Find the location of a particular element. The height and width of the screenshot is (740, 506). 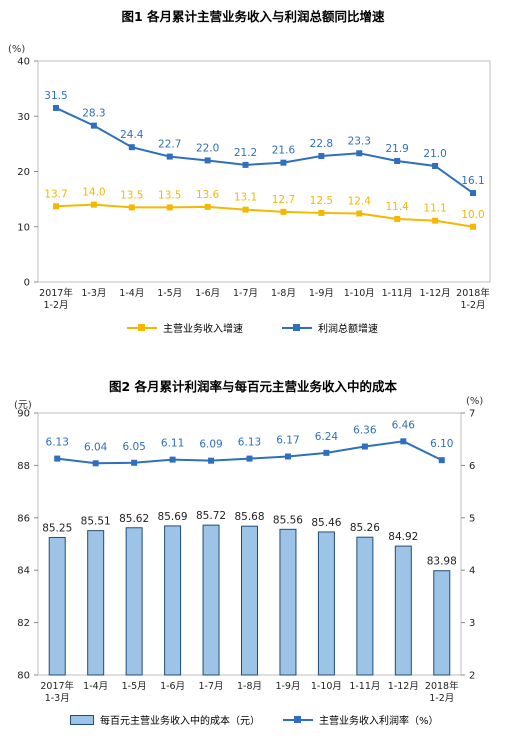

chart2-bar-label: 85.26 is located at coordinates (365, 528).